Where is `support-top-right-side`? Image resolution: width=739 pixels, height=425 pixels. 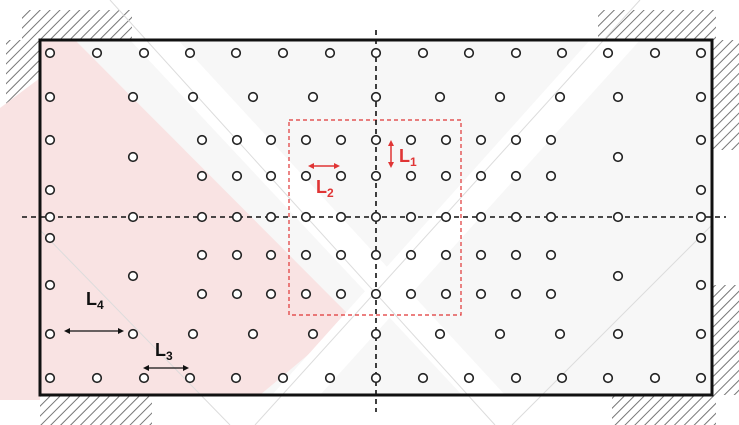 support-top-right-side is located at coordinates (725, 95).